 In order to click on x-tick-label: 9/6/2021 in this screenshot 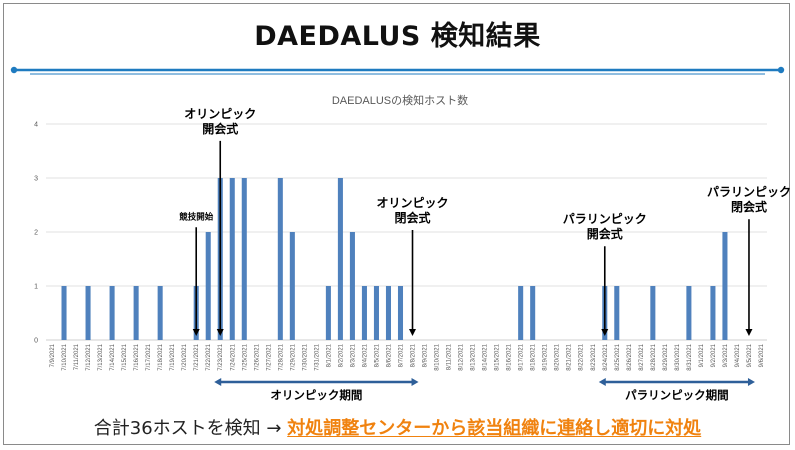, I will do `click(762, 355)`.